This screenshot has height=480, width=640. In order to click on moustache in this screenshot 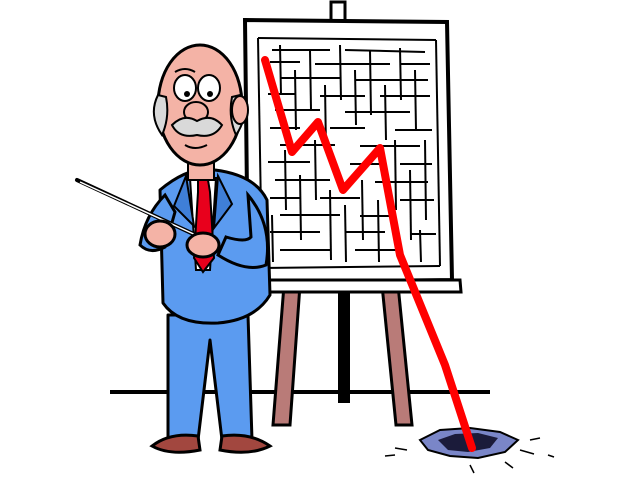, I will do `click(197, 126)`.